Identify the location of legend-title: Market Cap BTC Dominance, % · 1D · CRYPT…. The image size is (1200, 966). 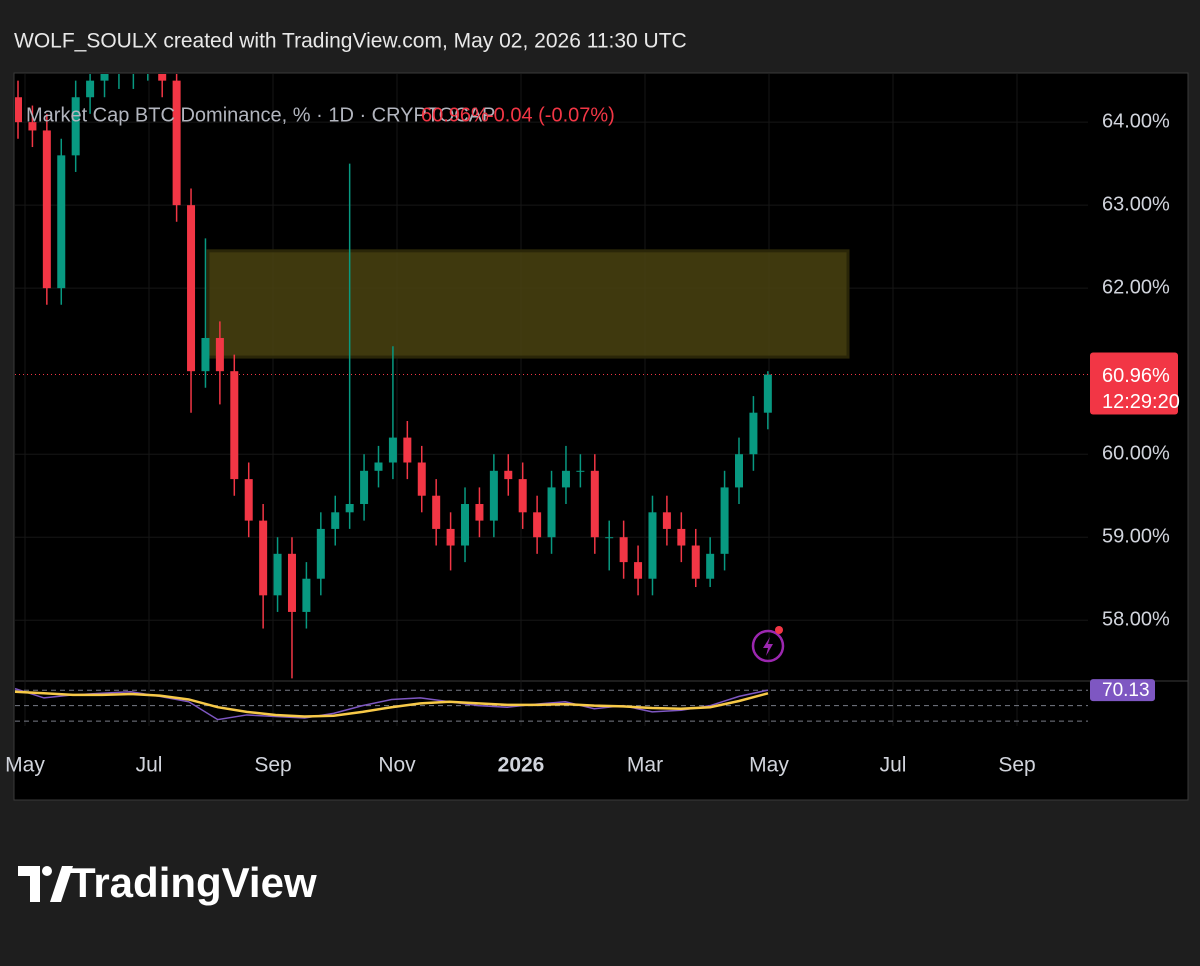
(260, 115).